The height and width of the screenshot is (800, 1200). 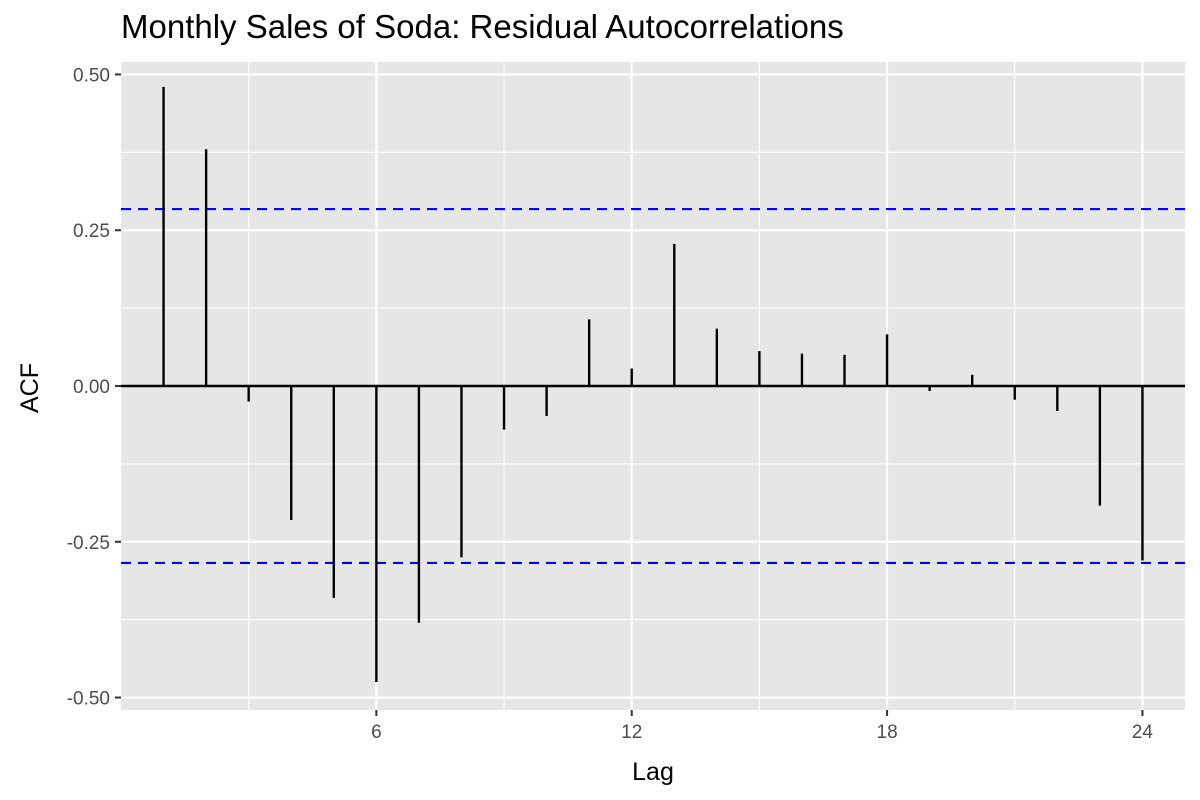 What do you see at coordinates (1143, 732) in the screenshot?
I see `x-tick-label: 24` at bounding box center [1143, 732].